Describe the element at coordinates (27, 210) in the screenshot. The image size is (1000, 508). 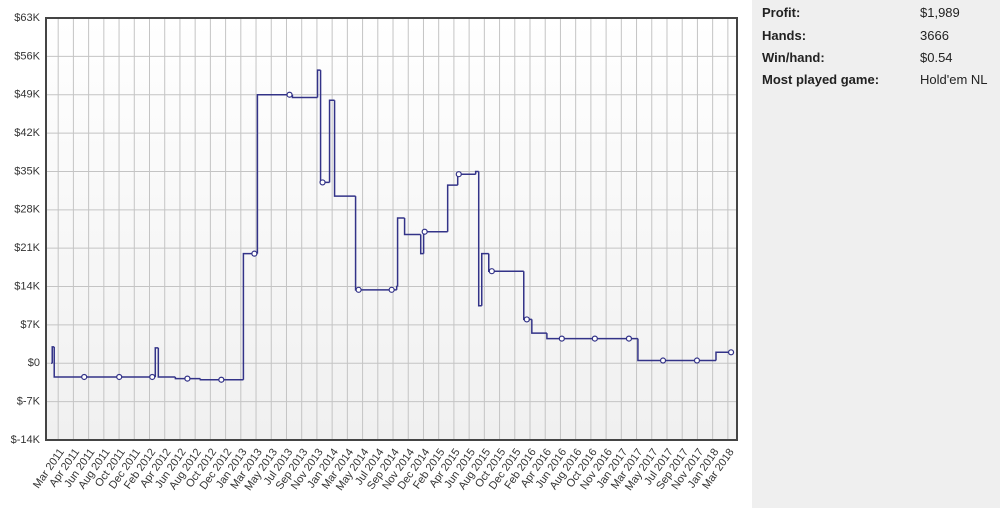
I see `y-tick-label: $28K` at that location.